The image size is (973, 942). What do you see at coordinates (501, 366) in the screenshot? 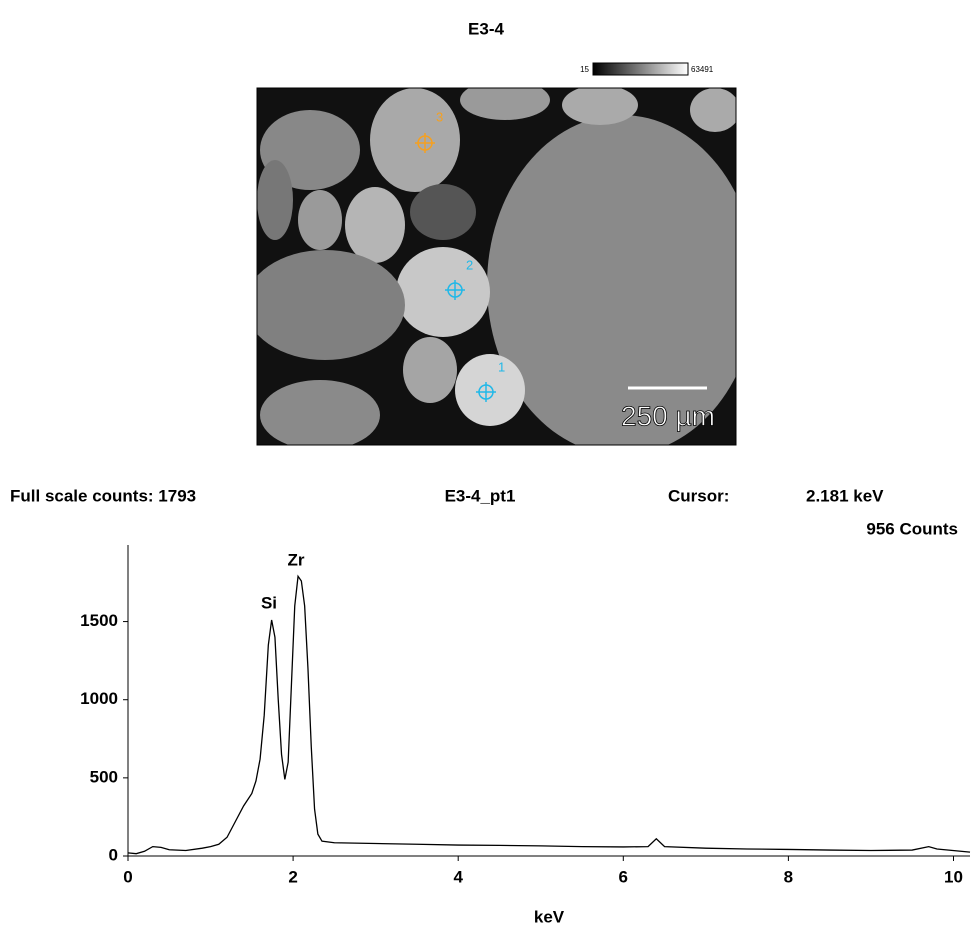
I see `point-label: 1` at bounding box center [501, 366].